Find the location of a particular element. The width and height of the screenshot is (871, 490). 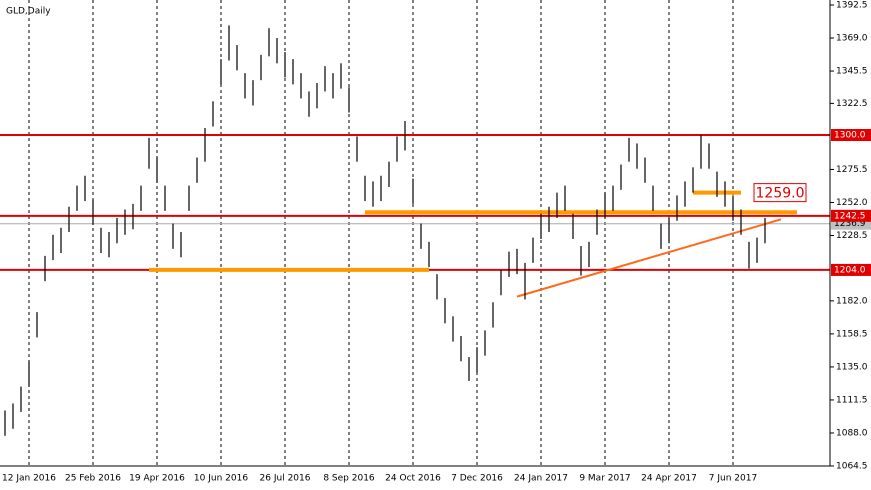

y-tick-label: 1182.0 is located at coordinates (852, 301).